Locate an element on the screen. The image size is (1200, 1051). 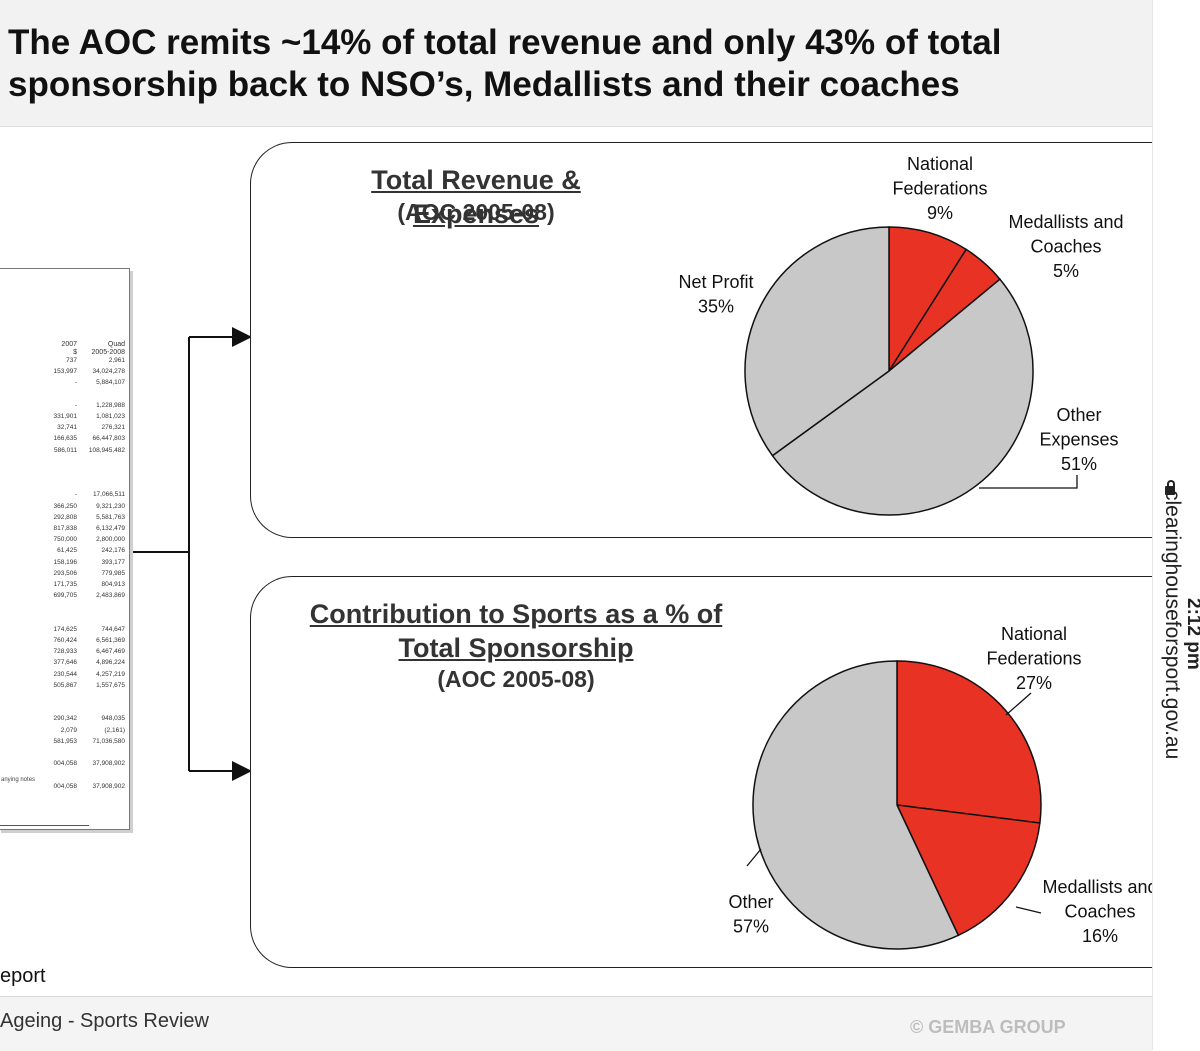
statement-cell-quad: 34,024,278 is located at coordinates (108, 372).